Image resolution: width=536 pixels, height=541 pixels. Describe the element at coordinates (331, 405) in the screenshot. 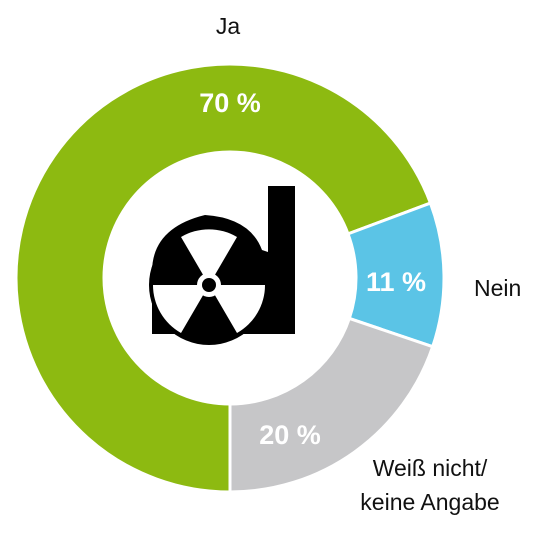

I see `slice` at that location.